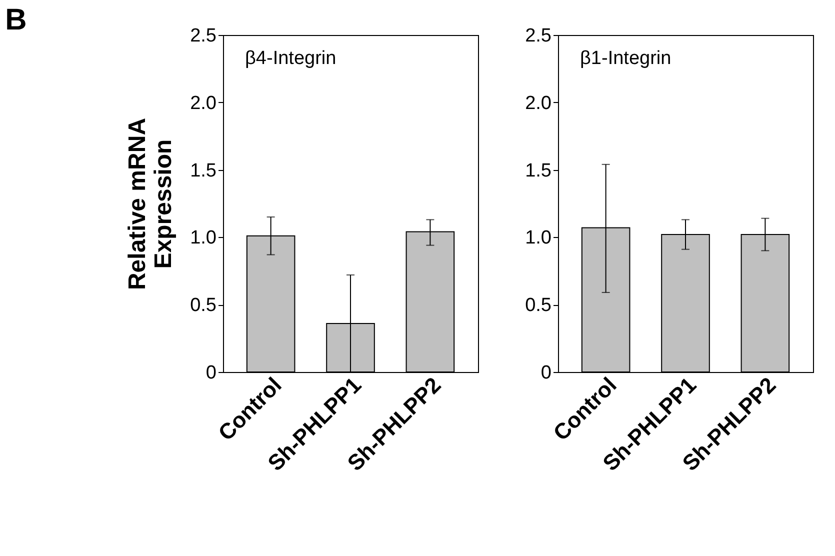 Image resolution: width=835 pixels, height=556 pixels. I want to click on text: B, so click(16, 20).